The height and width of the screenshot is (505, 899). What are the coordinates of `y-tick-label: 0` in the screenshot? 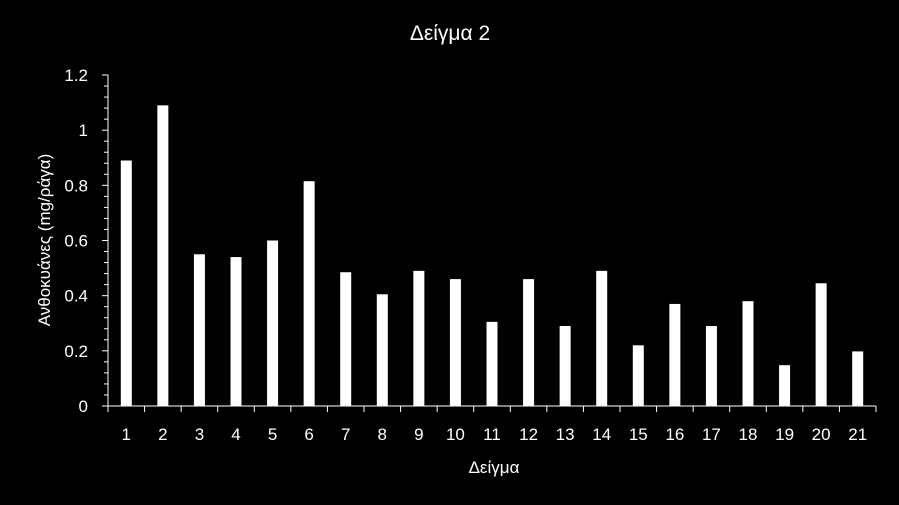 It's located at (83, 406).